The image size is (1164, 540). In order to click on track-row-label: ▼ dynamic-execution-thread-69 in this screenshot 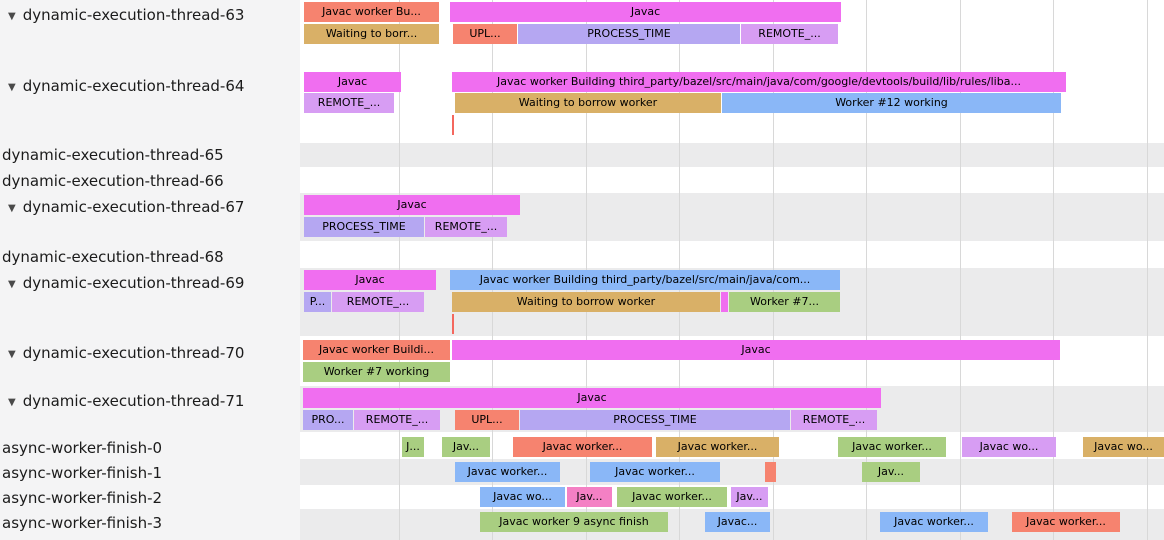, I will do `click(126, 283)`.